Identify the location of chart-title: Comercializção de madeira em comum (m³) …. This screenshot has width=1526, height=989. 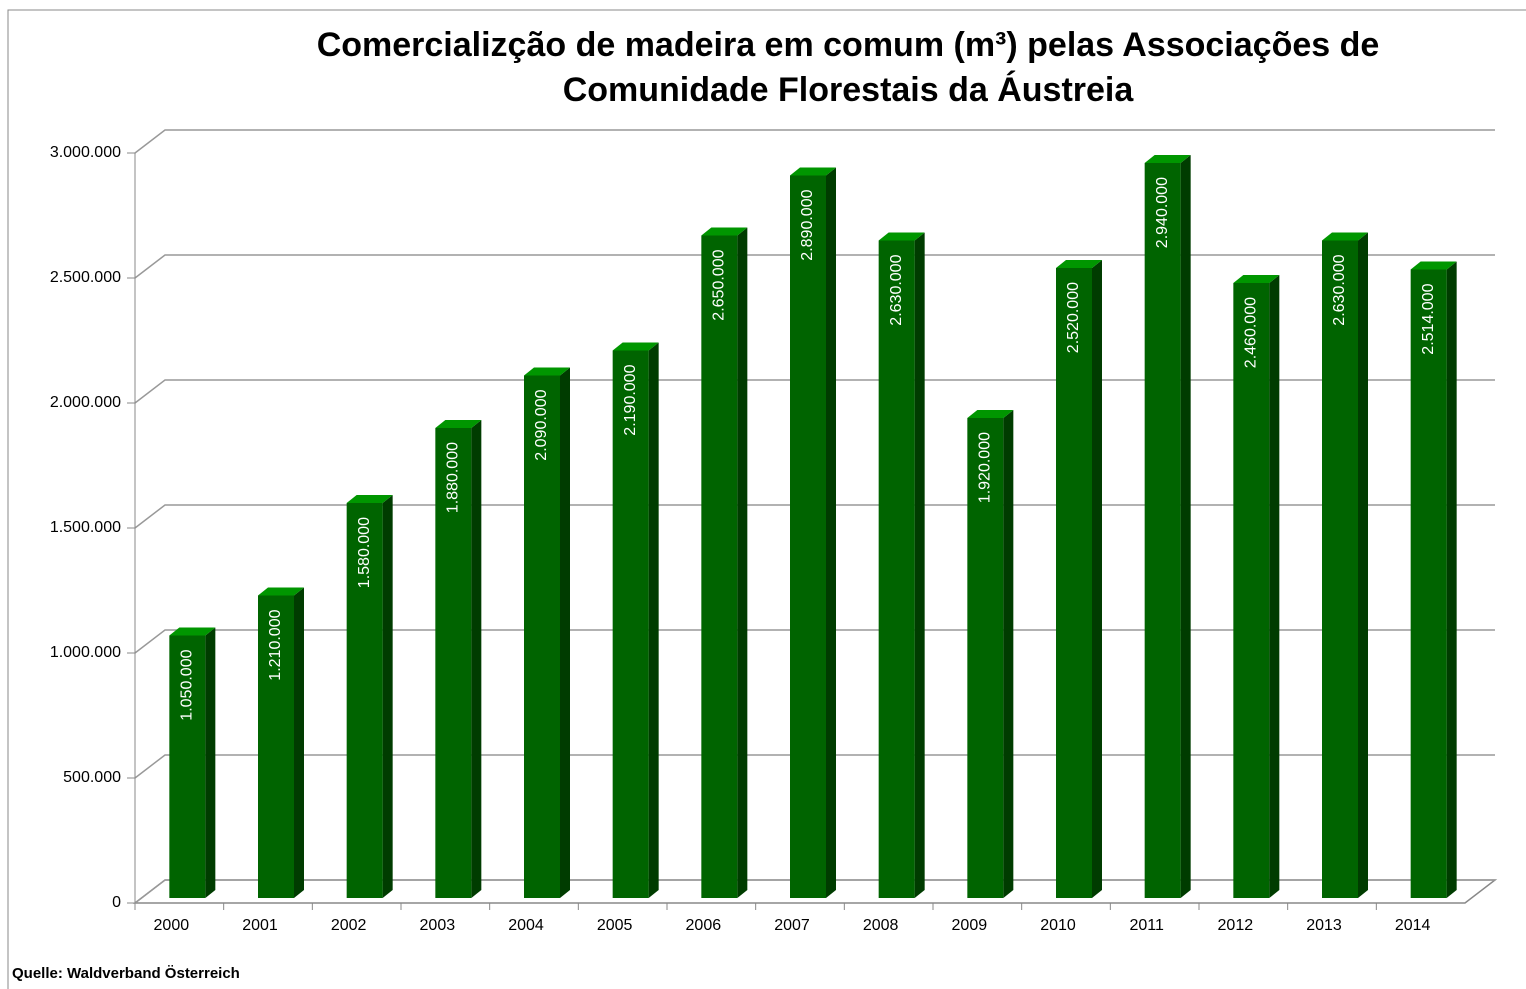
(848, 45).